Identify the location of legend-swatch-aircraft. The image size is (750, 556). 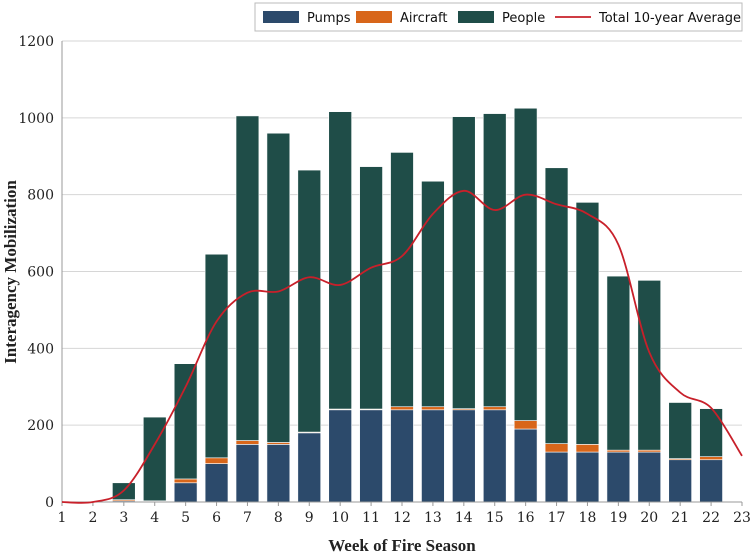
(374, 17).